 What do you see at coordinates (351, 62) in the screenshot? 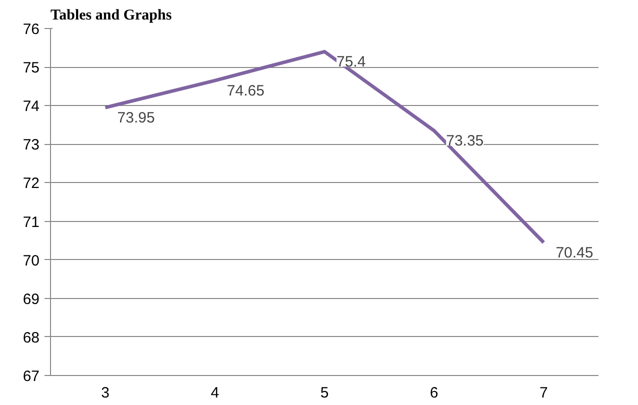
I see `data-label: 75.4` at bounding box center [351, 62].